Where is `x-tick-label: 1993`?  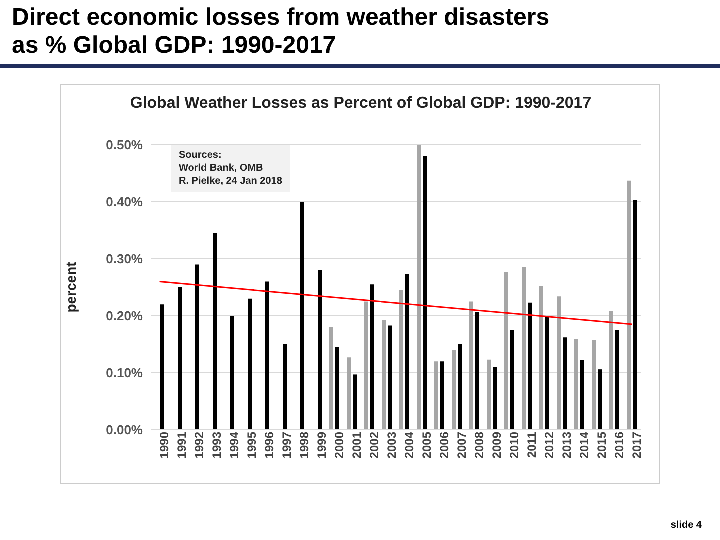 x-tick-label: 1993 is located at coordinates (217, 445).